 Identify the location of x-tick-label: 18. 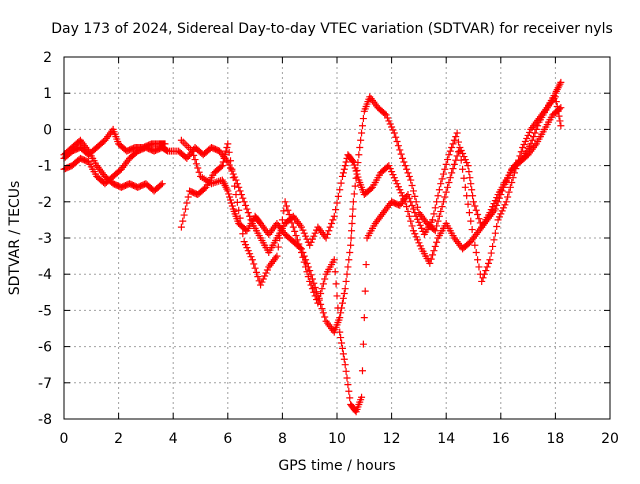
(555, 439).